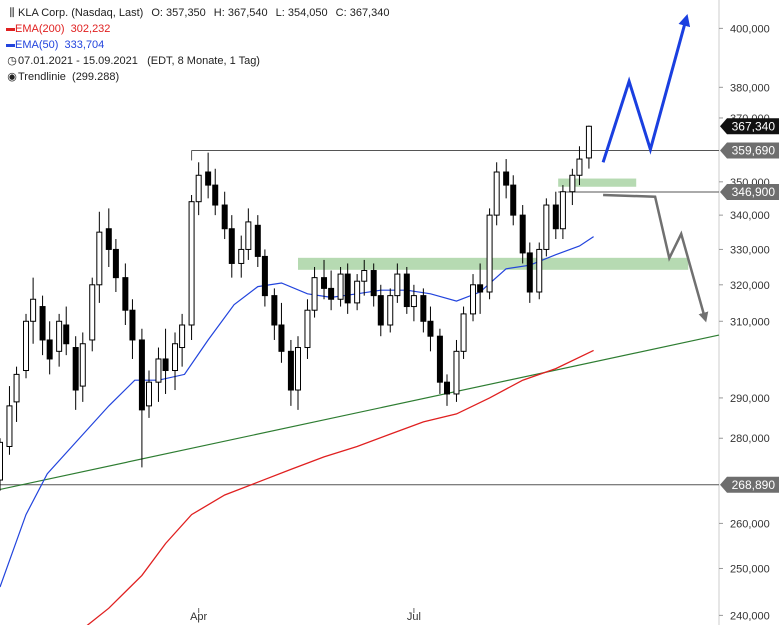 The image size is (780, 625). I want to click on y-tick-label: 400,000, so click(750, 29).